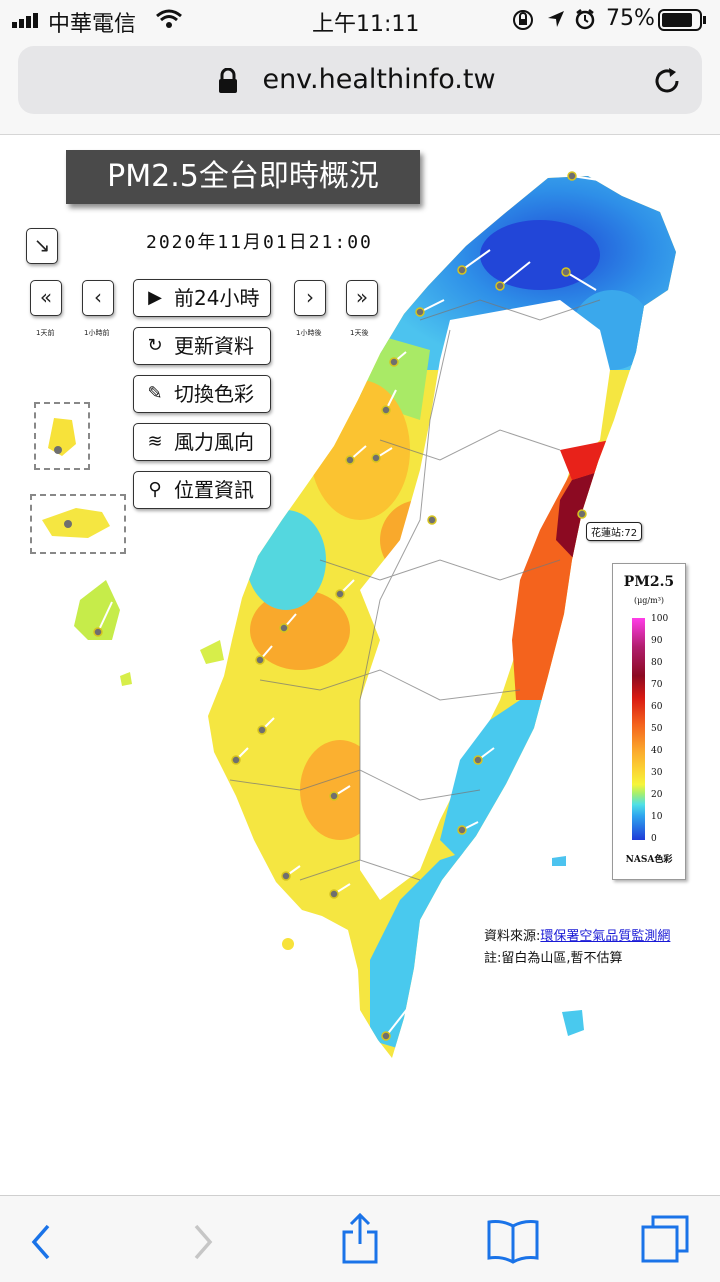 The height and width of the screenshot is (1282, 720). What do you see at coordinates (657, 795) in the screenshot?
I see `legend-tick: 20` at bounding box center [657, 795].